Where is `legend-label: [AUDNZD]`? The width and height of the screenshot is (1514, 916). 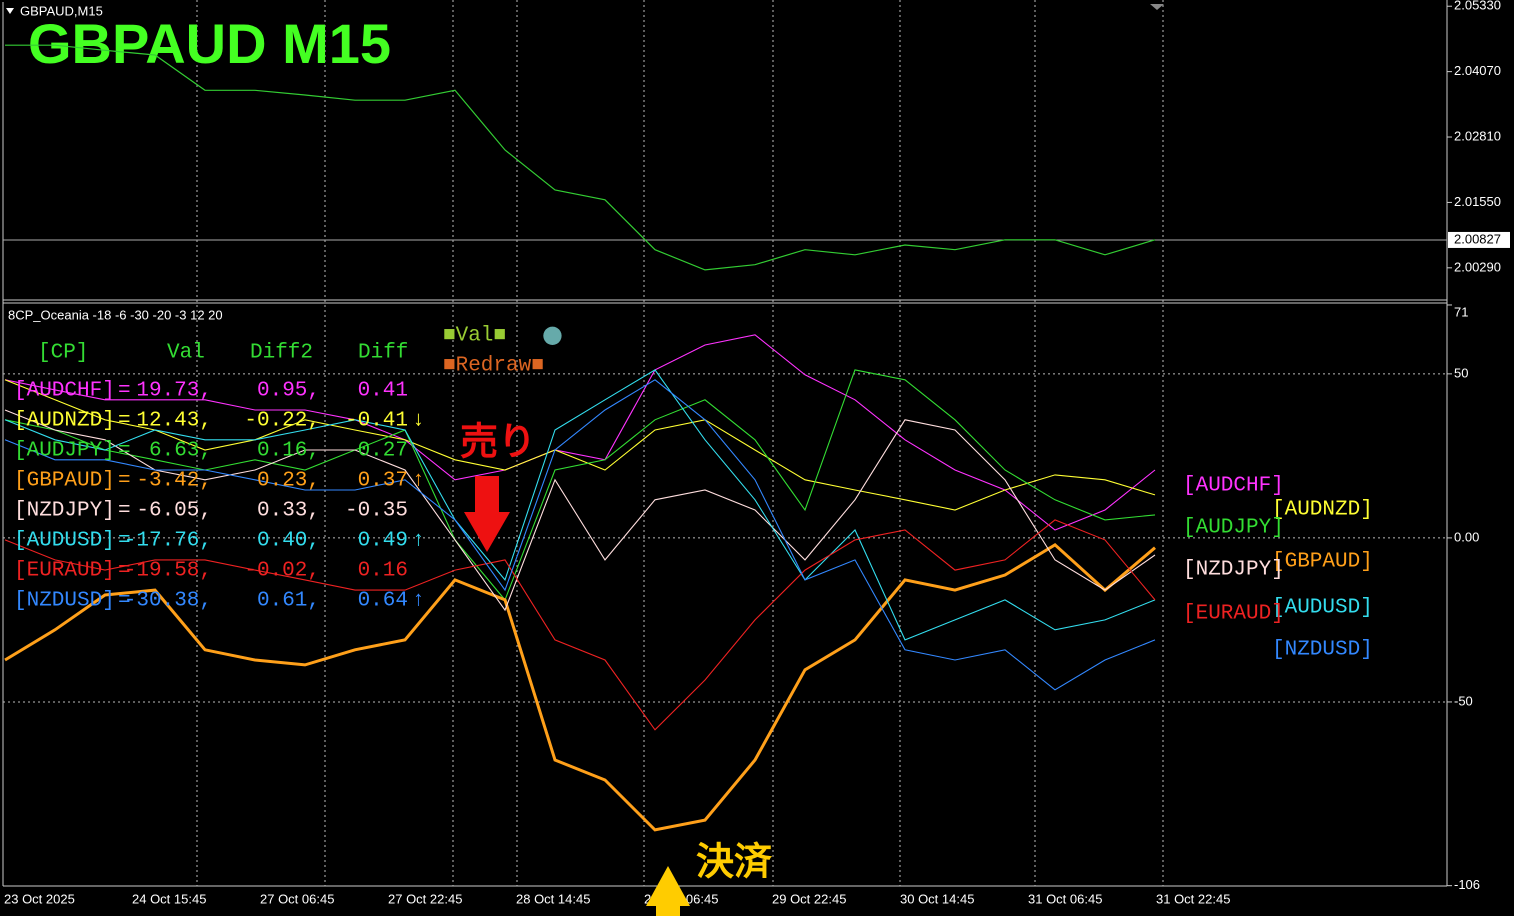
legend-label: [AUDNZD] is located at coordinates (1322, 510).